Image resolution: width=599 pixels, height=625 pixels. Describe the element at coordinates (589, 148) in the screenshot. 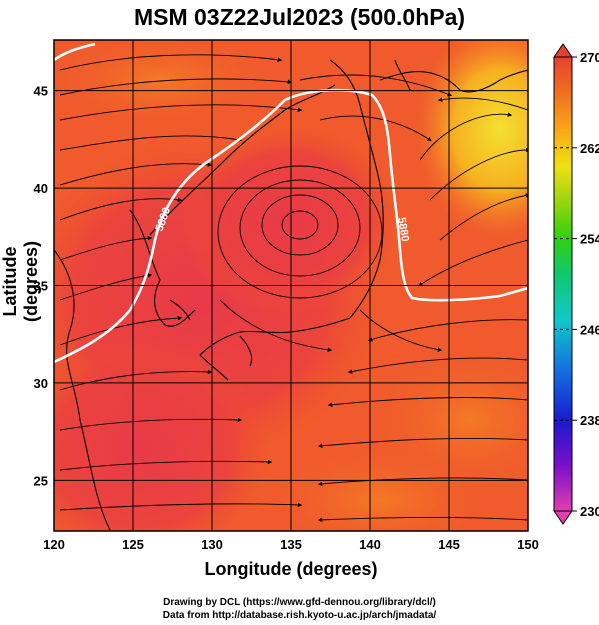

I see `colorbar-tick-label: 262` at that location.